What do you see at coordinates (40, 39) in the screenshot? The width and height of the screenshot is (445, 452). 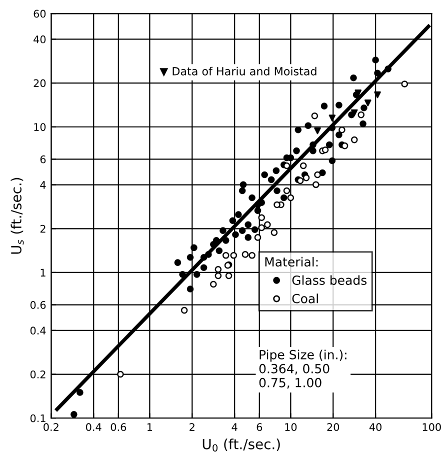 I see `y-tick-label: 40` at bounding box center [40, 39].